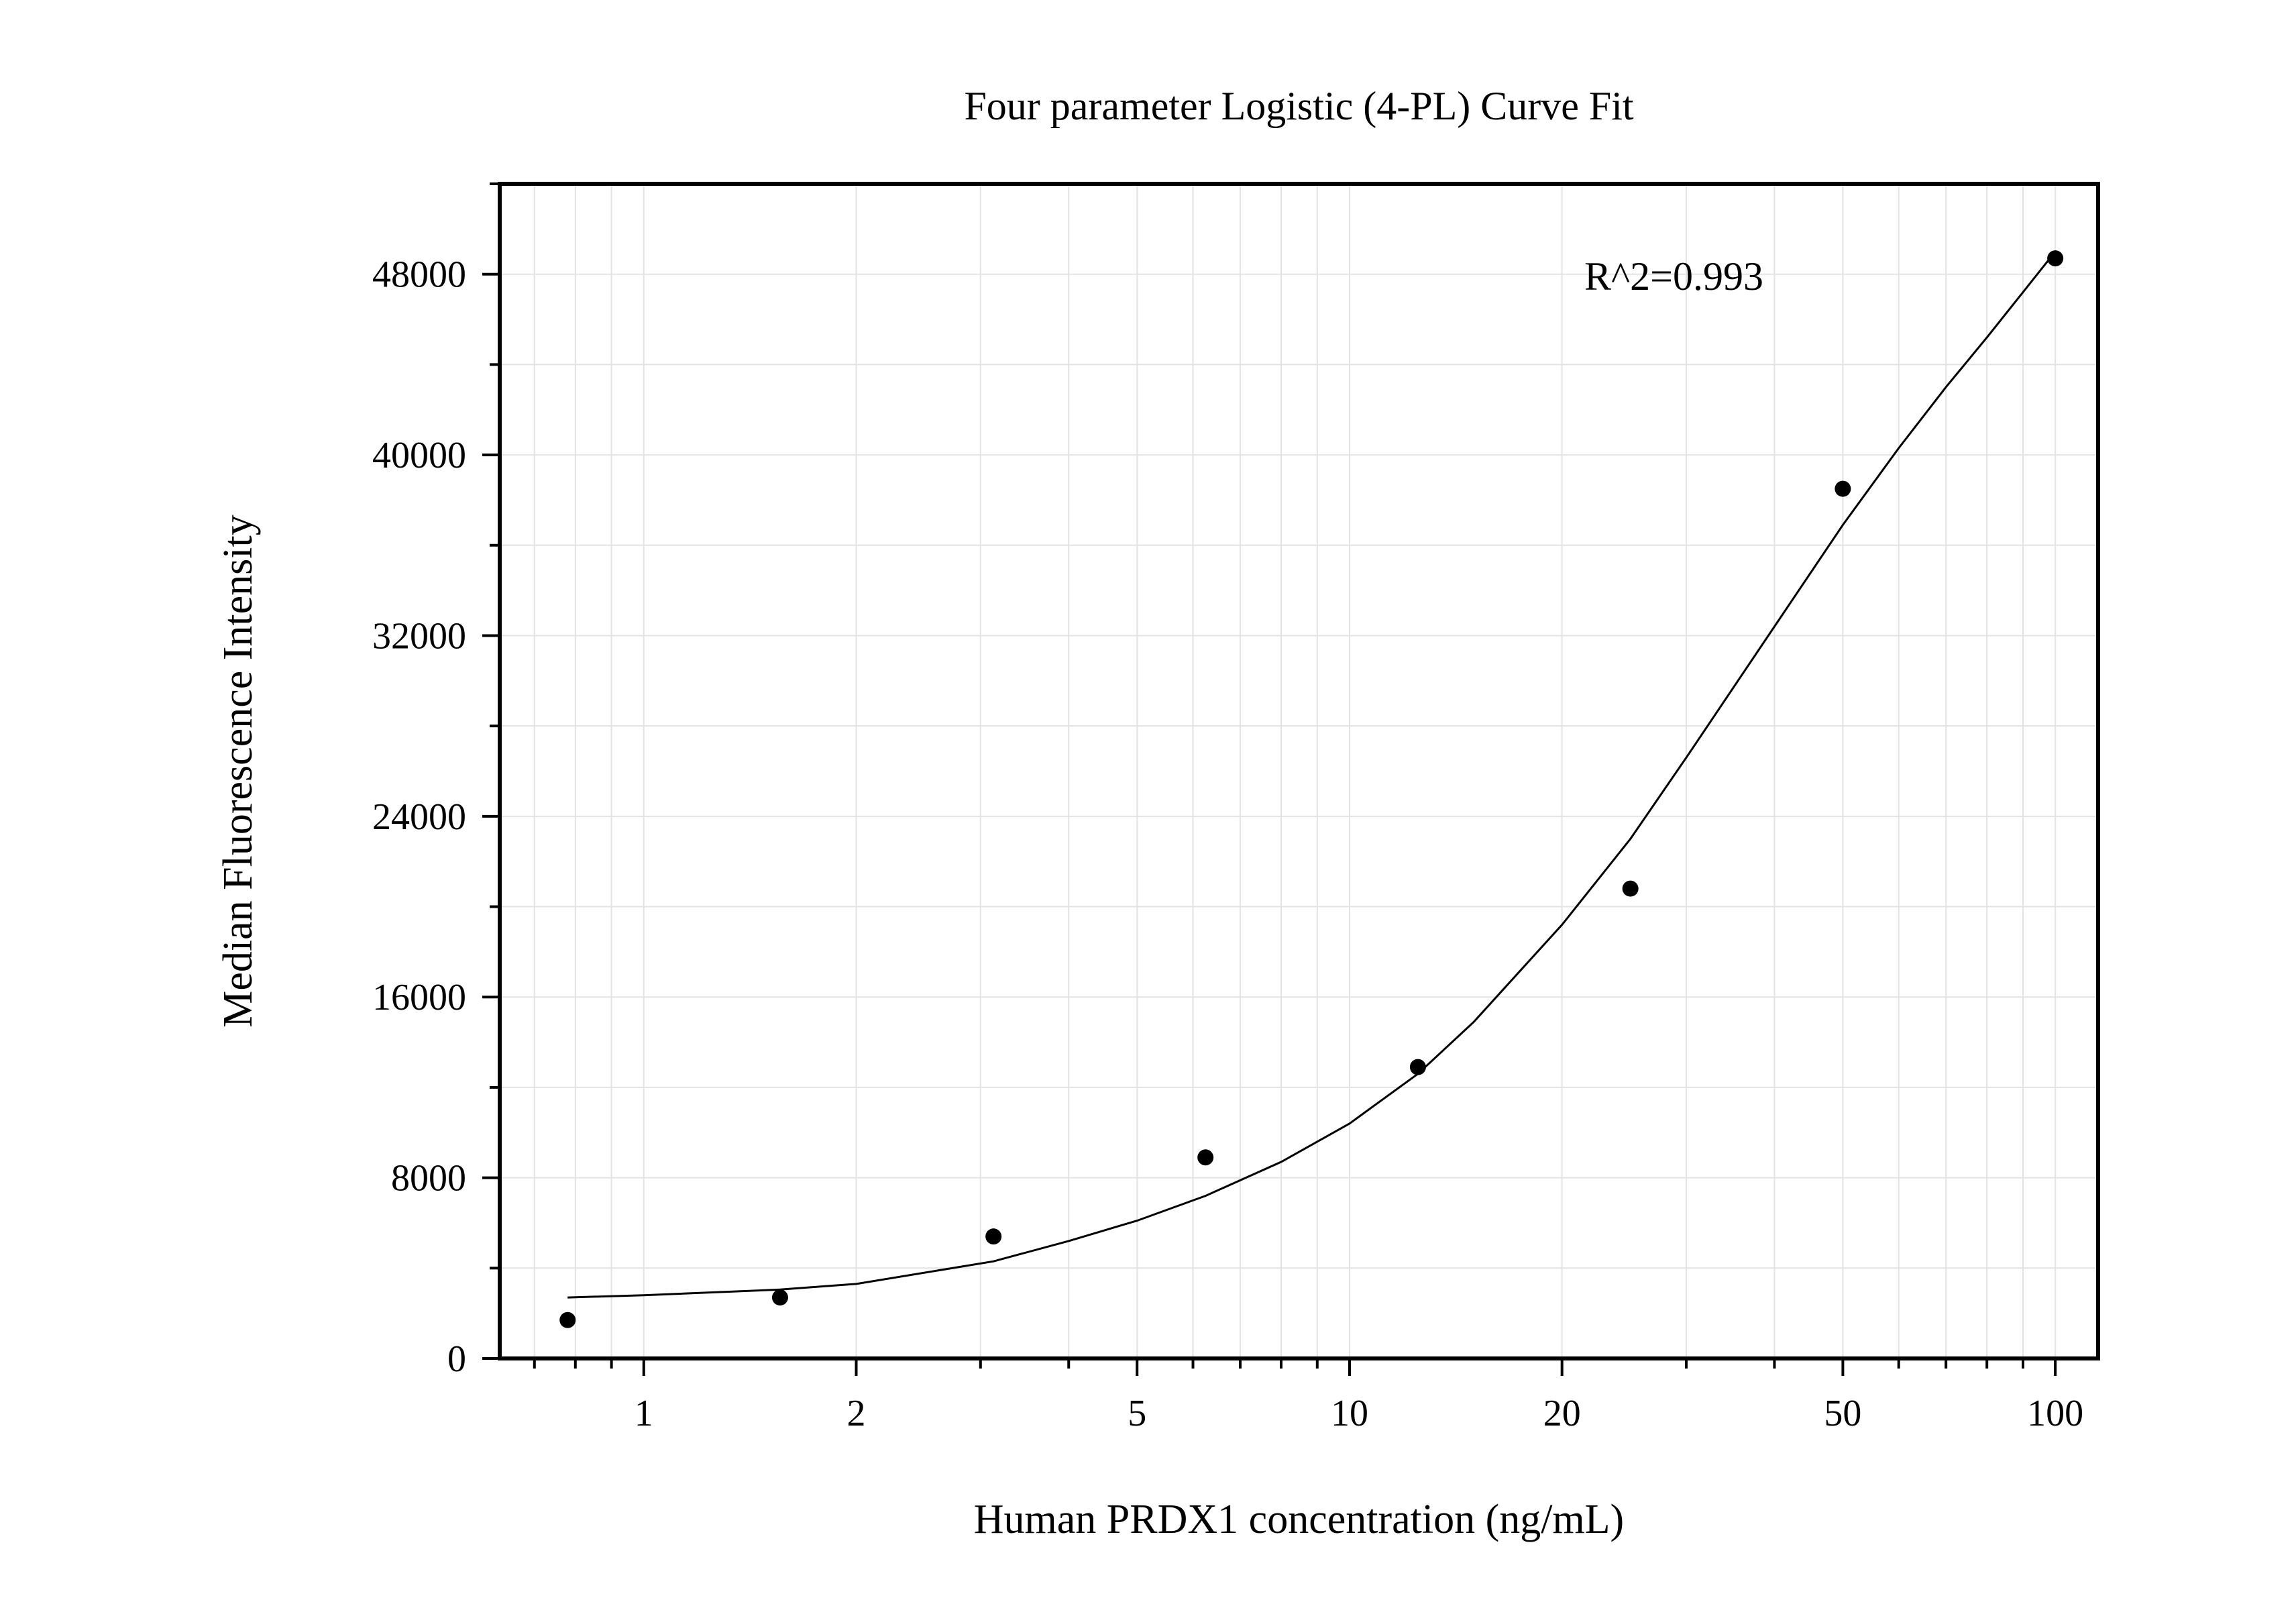 This screenshot has height=1604, width=2296. What do you see at coordinates (1843, 1413) in the screenshot?
I see `x-tick-label: 50` at bounding box center [1843, 1413].